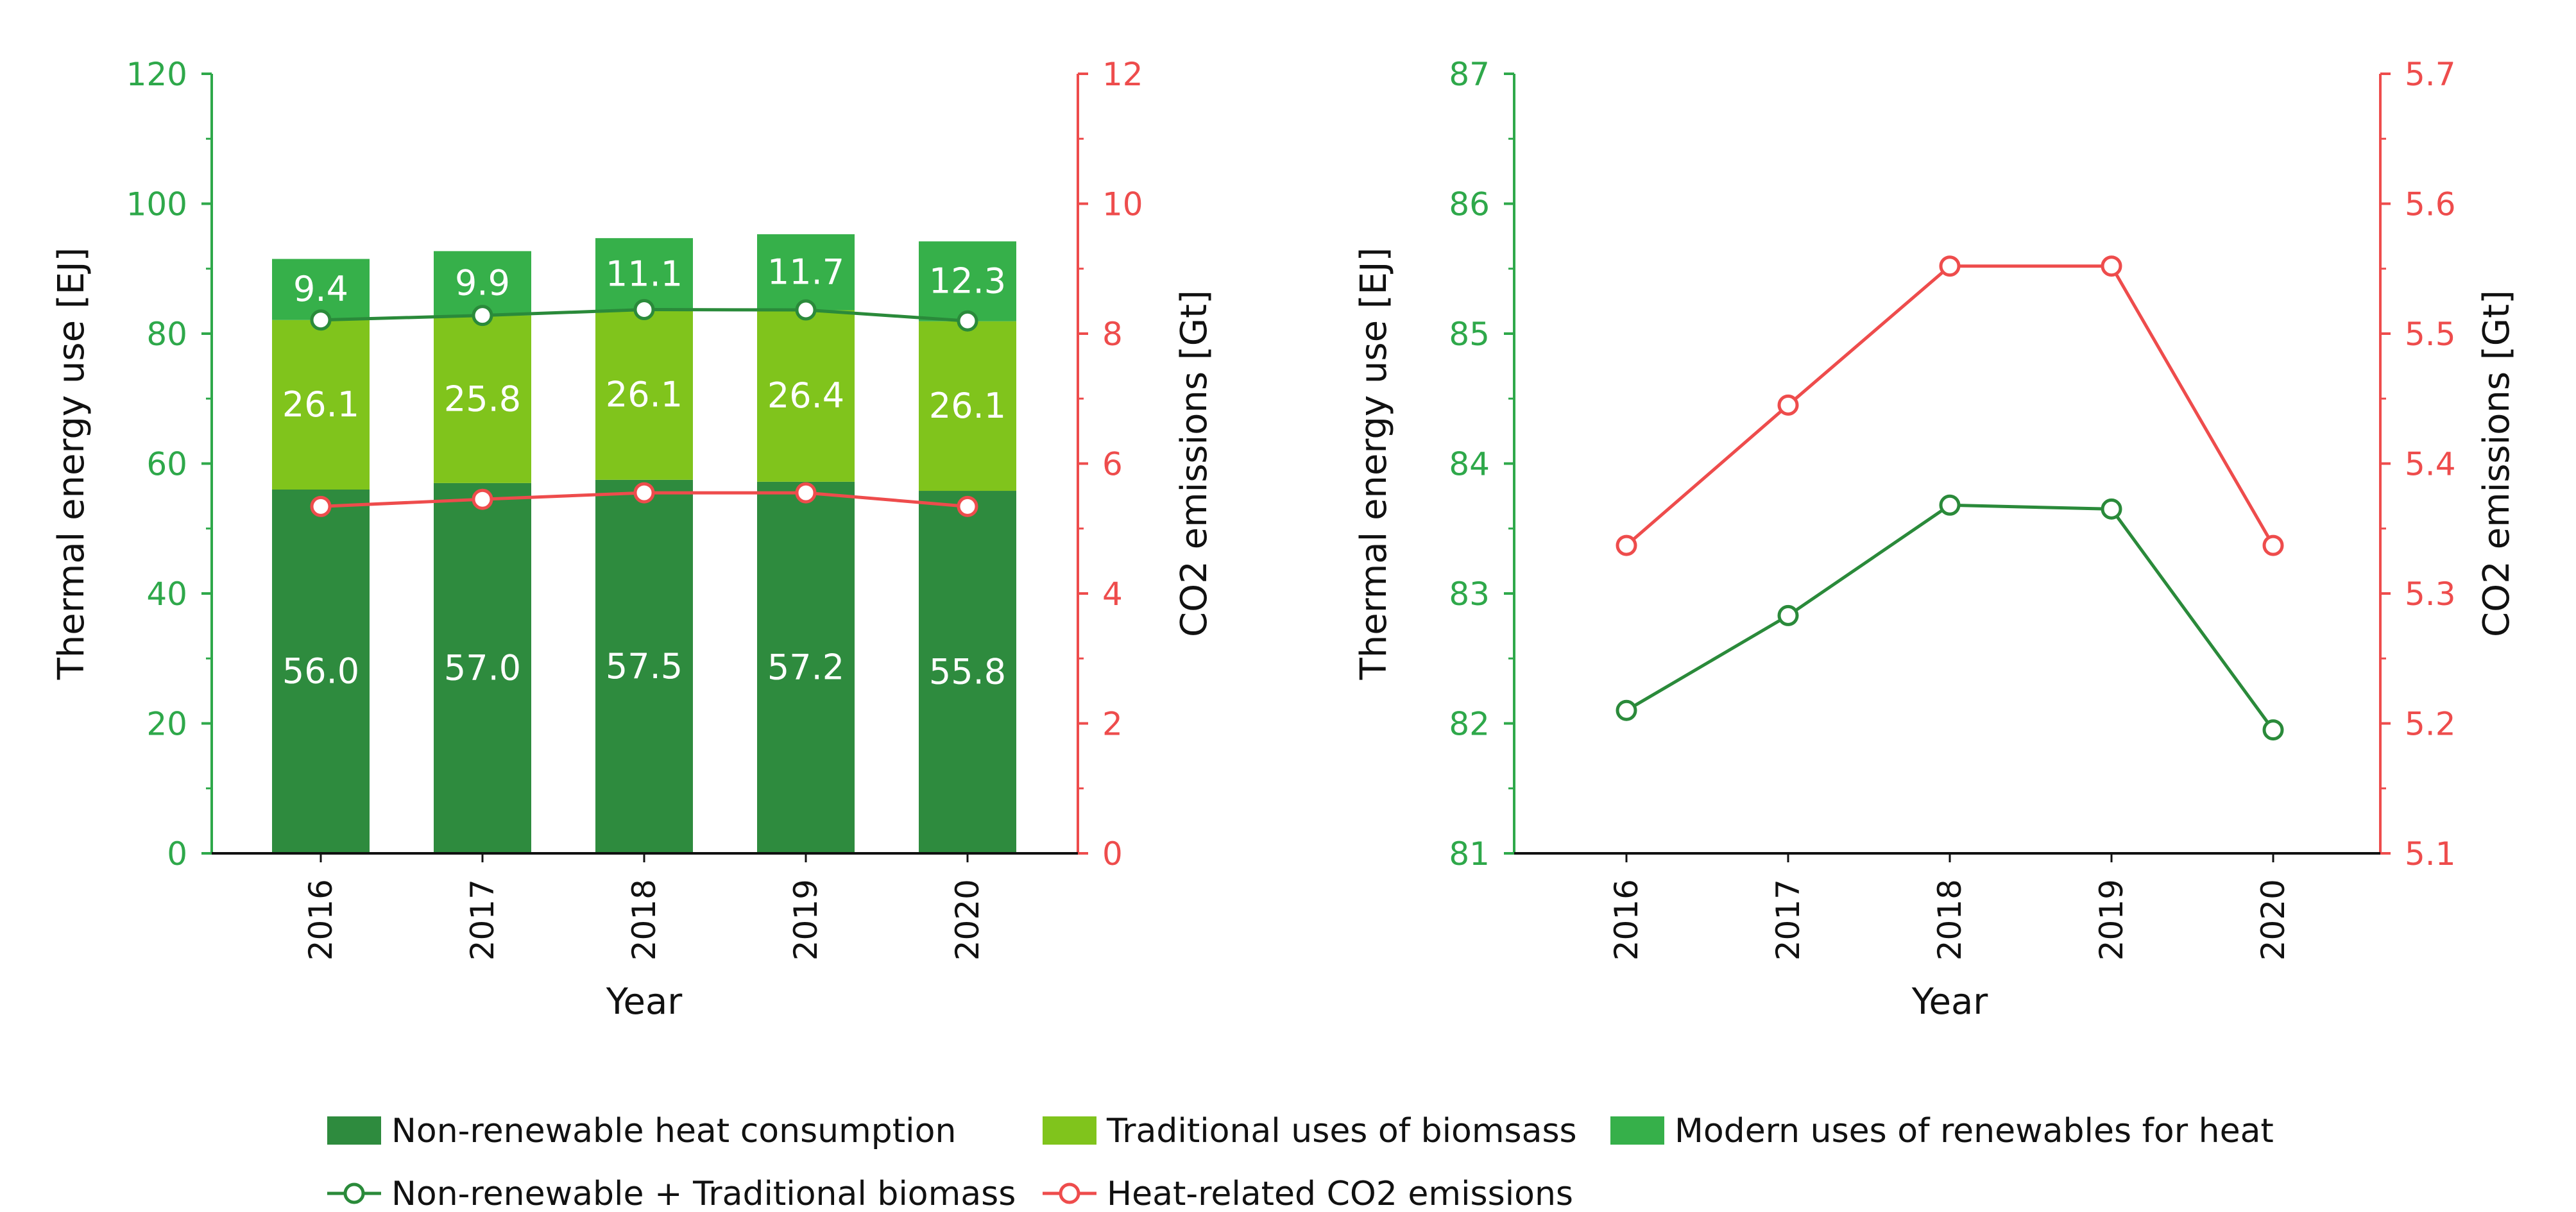  What do you see at coordinates (156, 204) in the screenshot?
I see `left-left-tick-label: 100` at bounding box center [156, 204].